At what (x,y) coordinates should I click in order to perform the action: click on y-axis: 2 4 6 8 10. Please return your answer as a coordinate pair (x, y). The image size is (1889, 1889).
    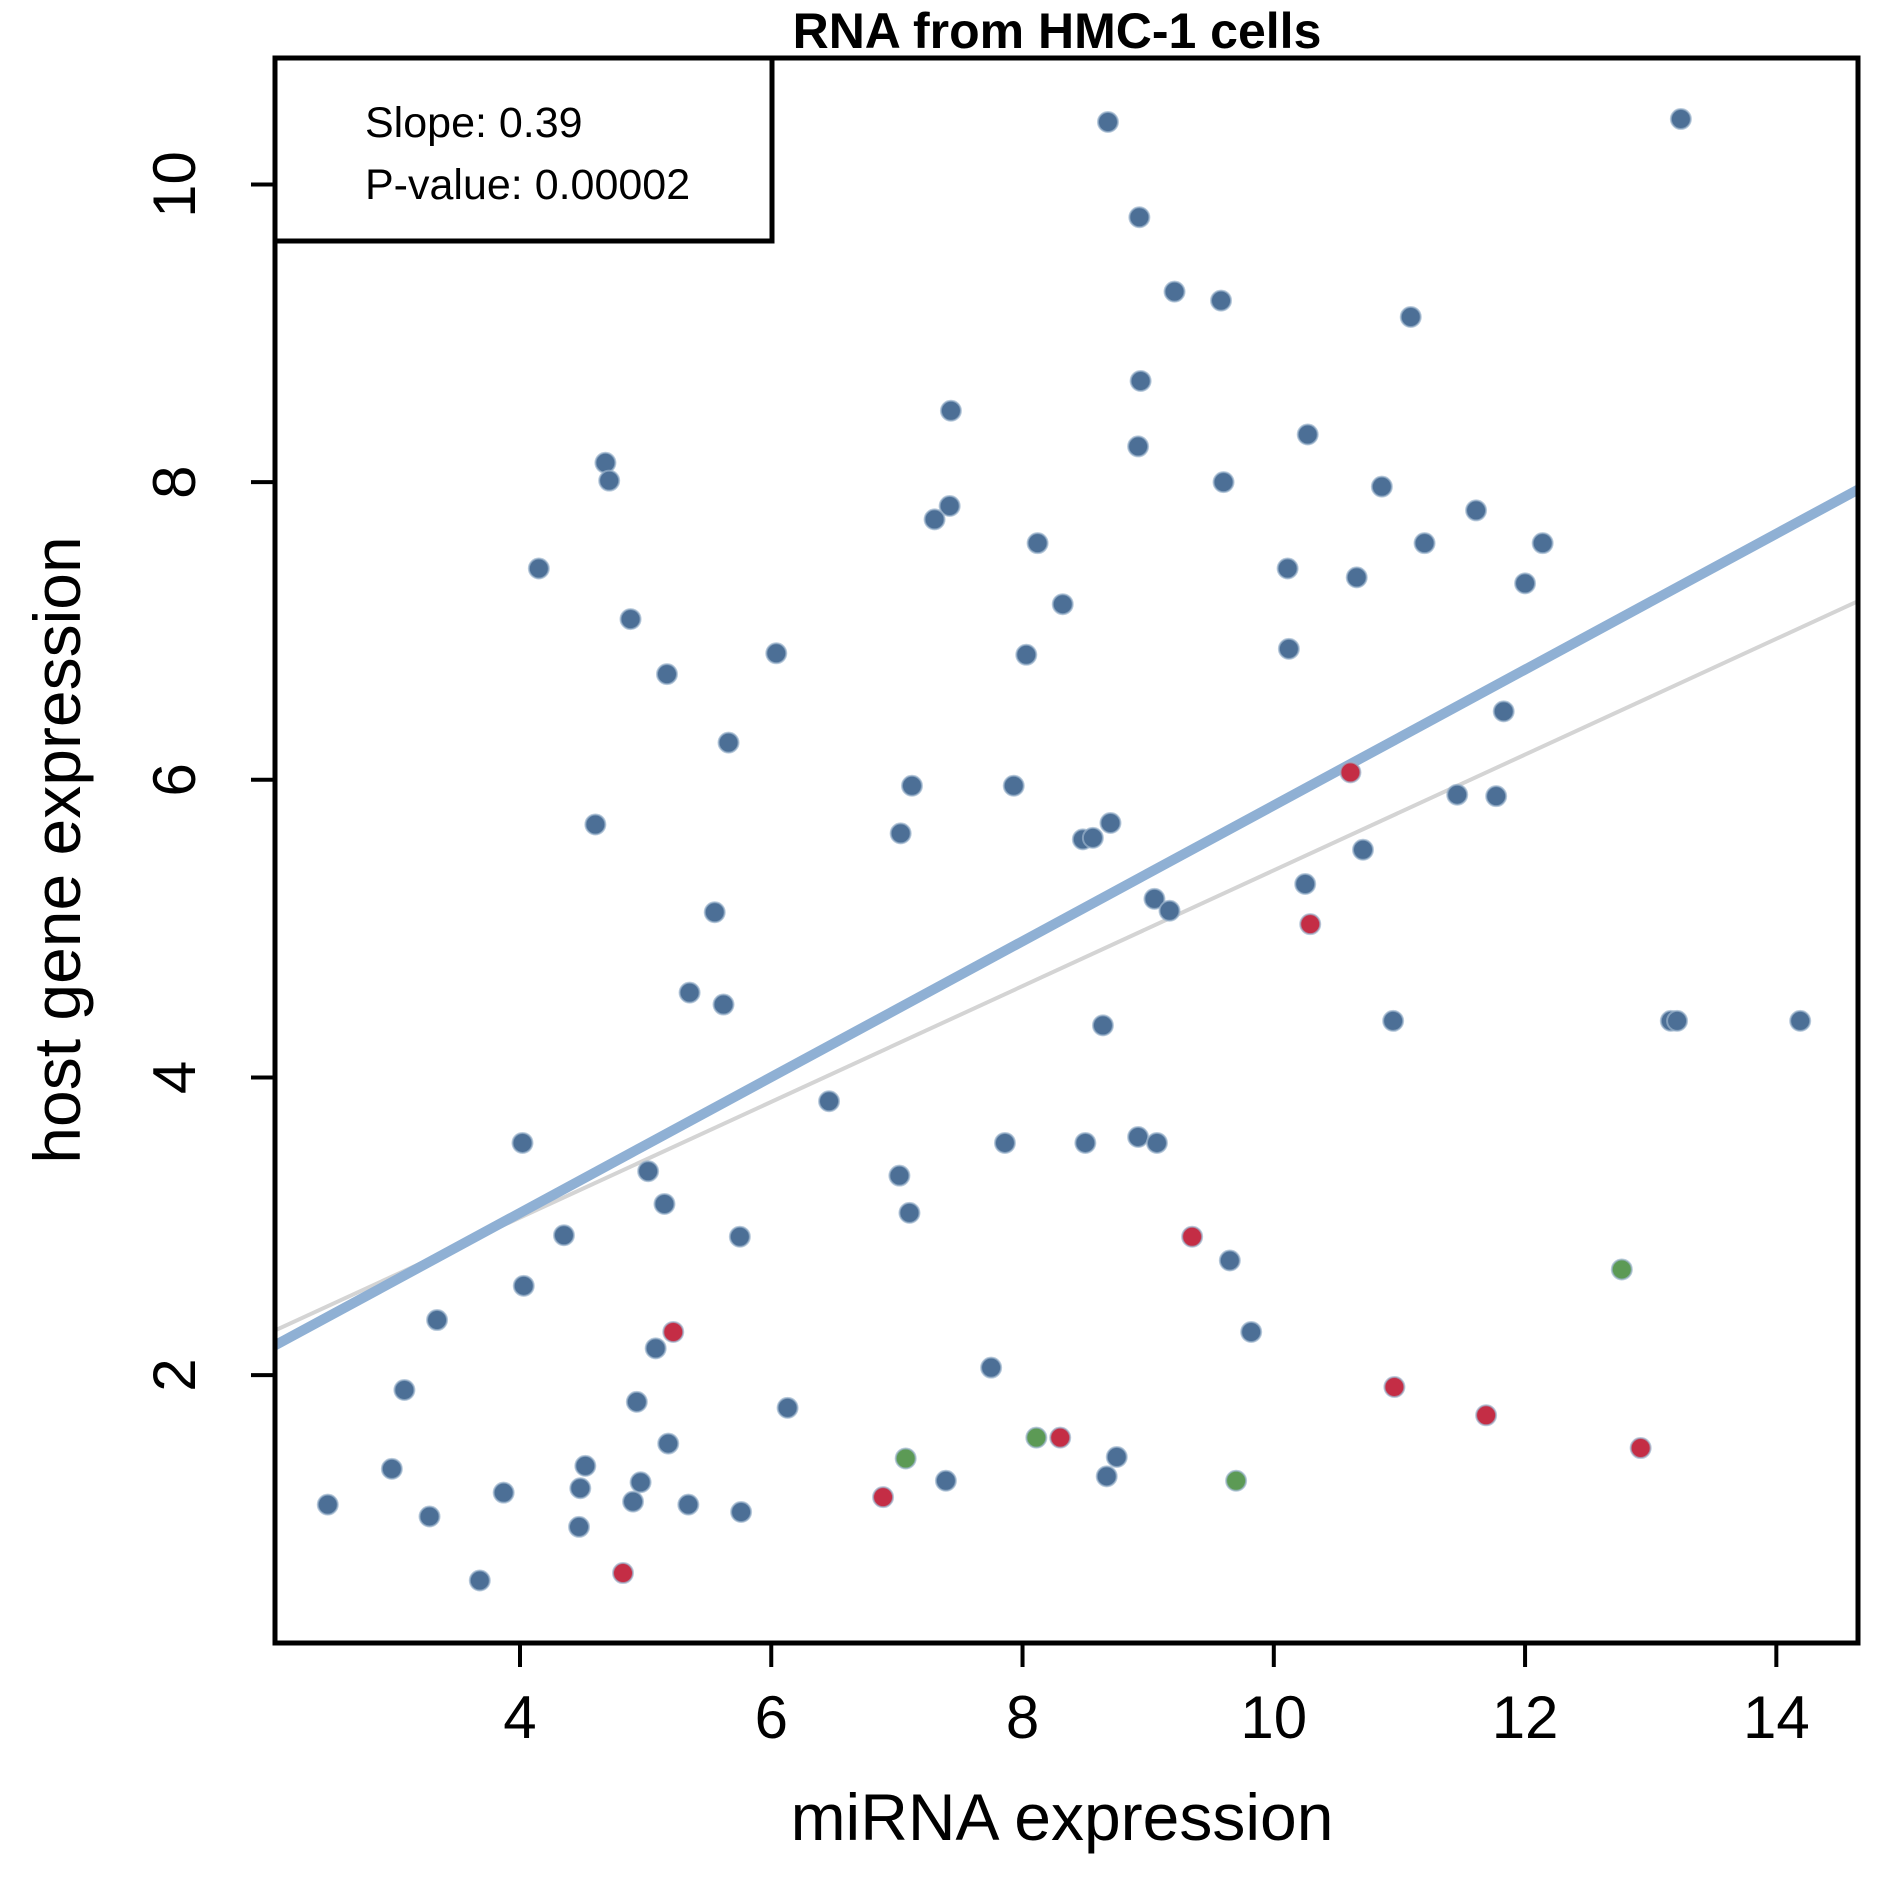
    Looking at the image, I should click on (208, 771).